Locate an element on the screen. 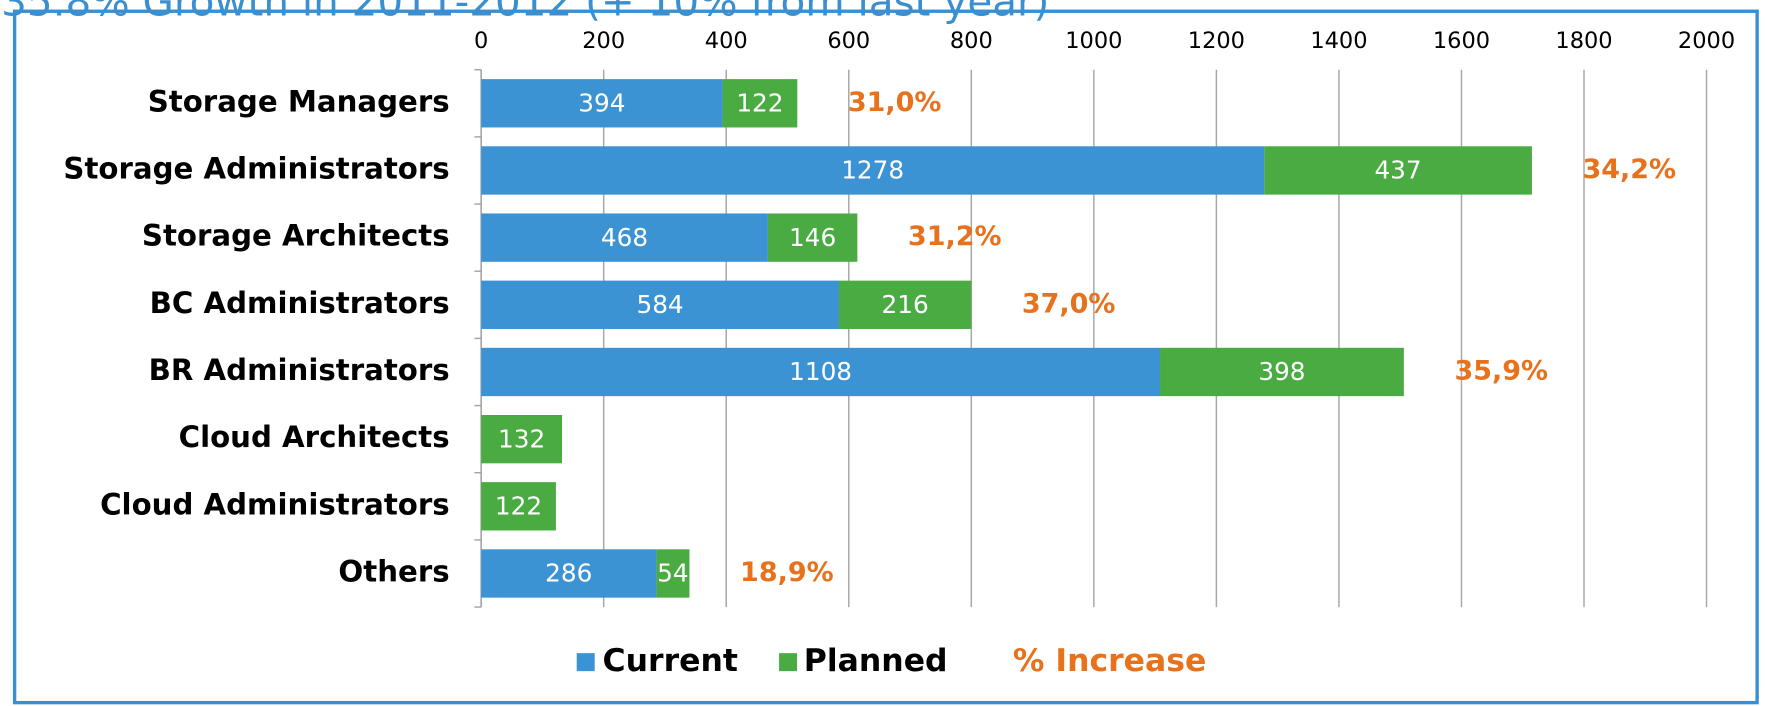 The height and width of the screenshot is (706, 1765). percent-label: 31,2% is located at coordinates (955, 236).